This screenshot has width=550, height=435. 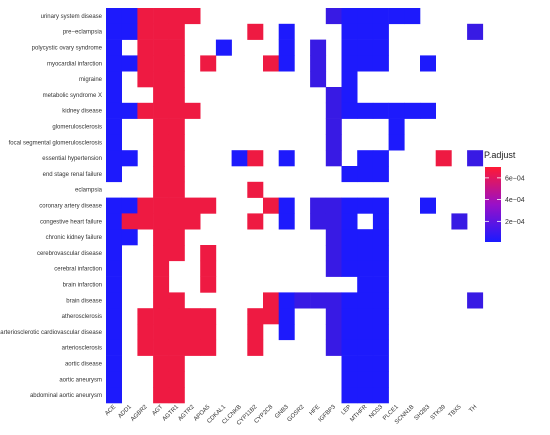 What do you see at coordinates (328, 414) in the screenshot?
I see `column-label: IGFBP3` at bounding box center [328, 414].